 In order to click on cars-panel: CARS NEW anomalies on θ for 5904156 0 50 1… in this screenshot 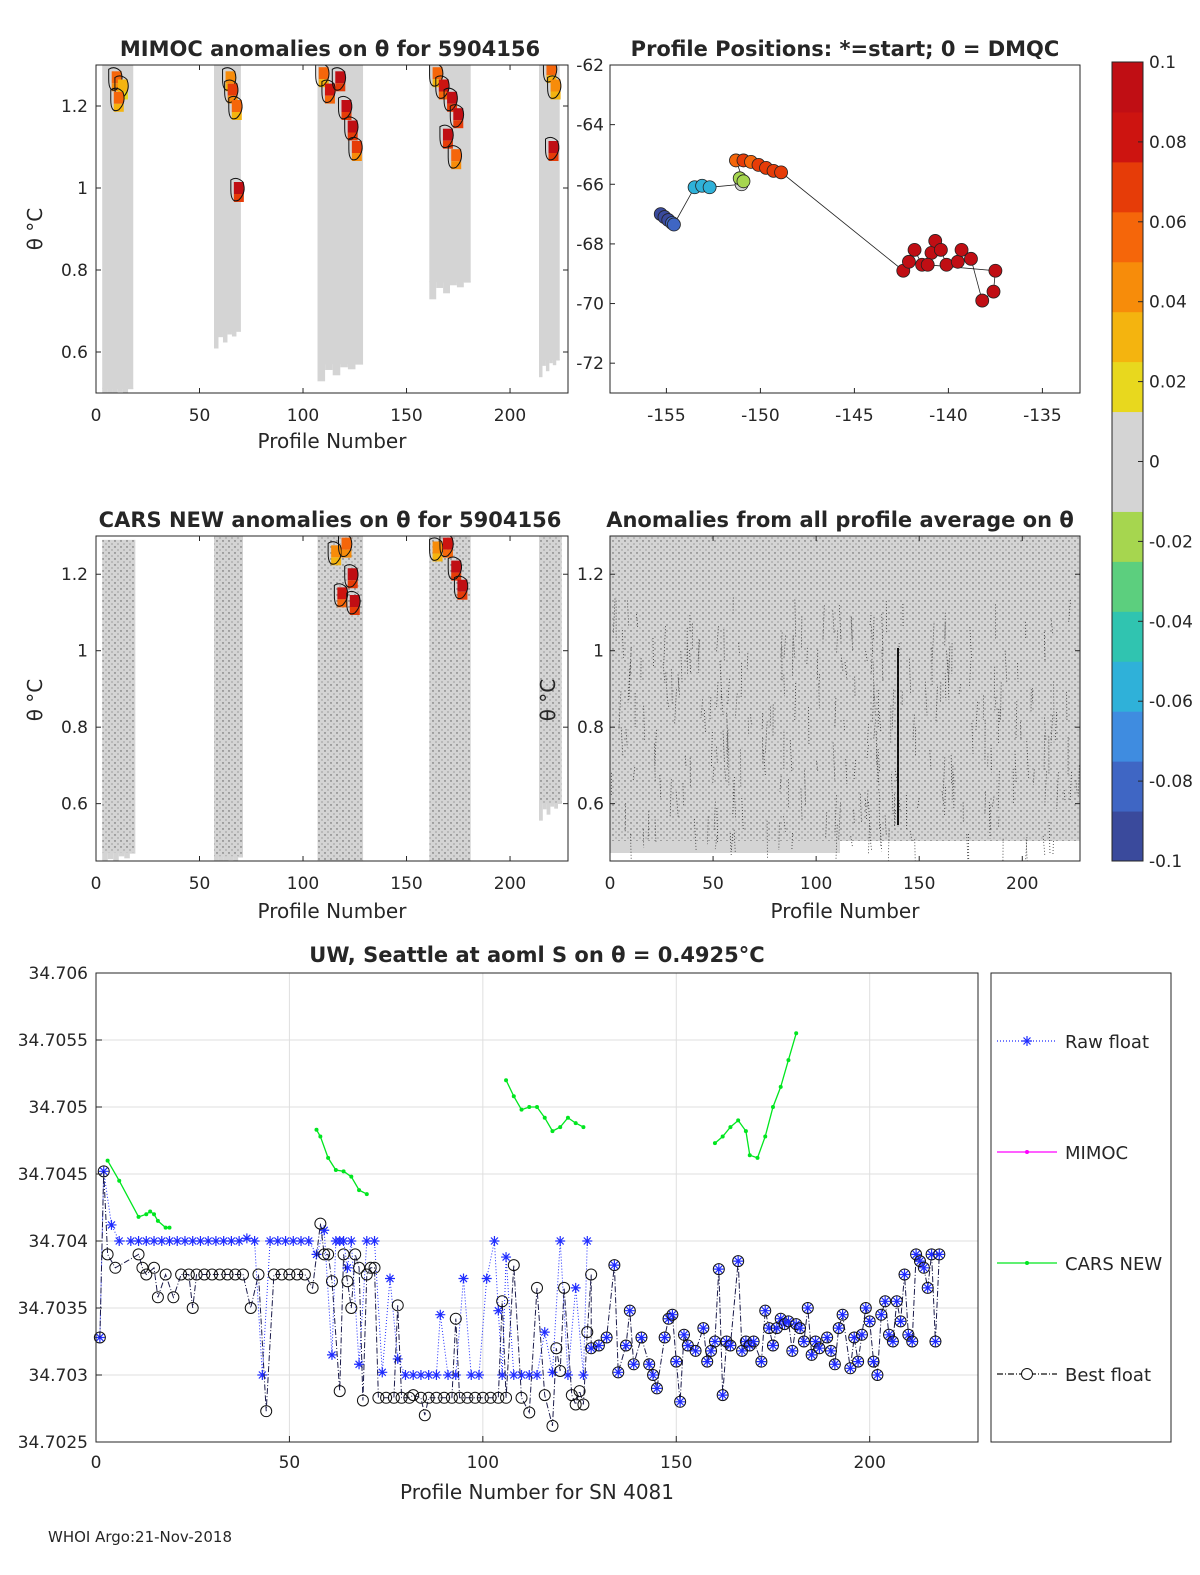, I will do `click(296, 715)`.